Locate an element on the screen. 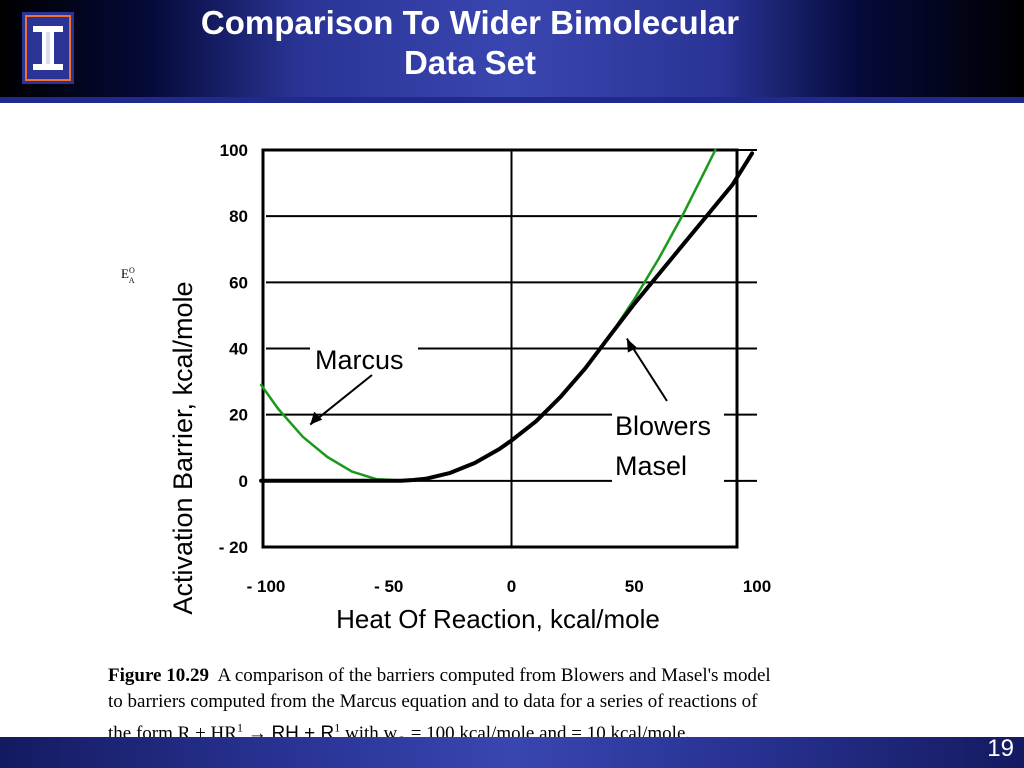 This screenshot has width=1024, height=768. slide-footer: 19 is located at coordinates (512, 751).